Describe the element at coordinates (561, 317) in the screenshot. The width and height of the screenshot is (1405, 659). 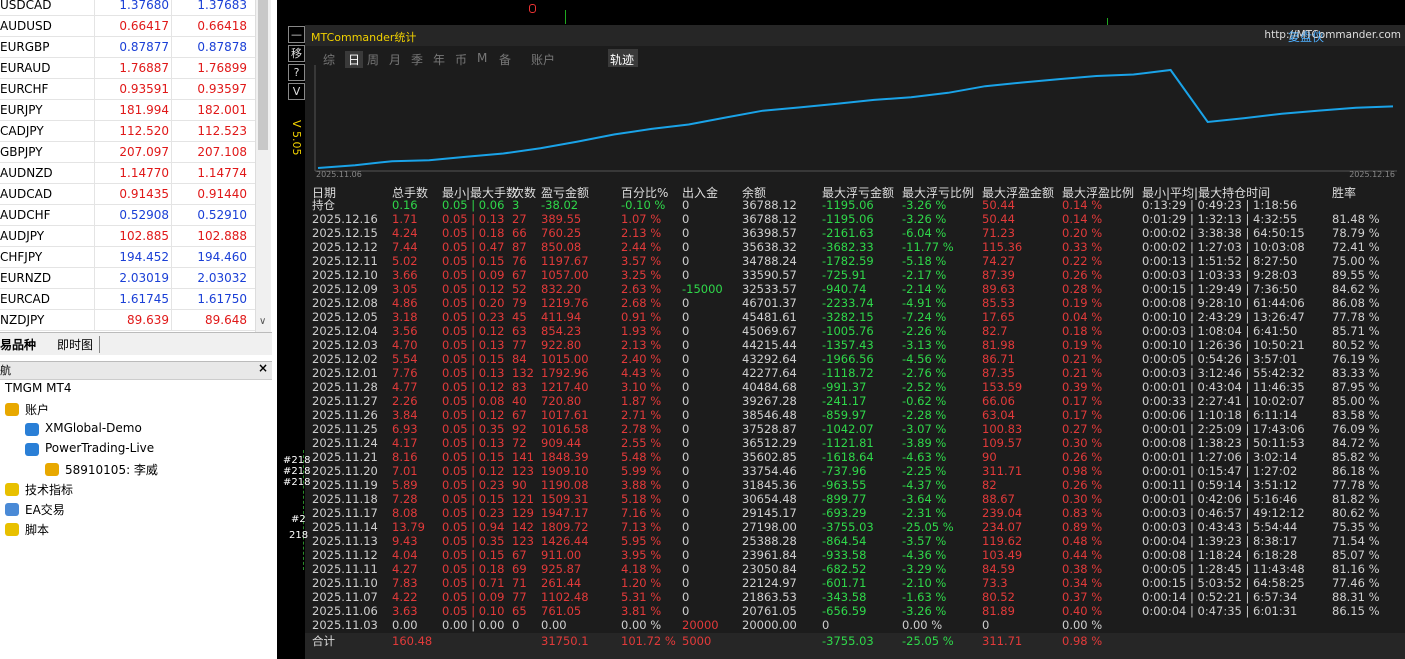
I see `table-cell: 411.94` at that location.